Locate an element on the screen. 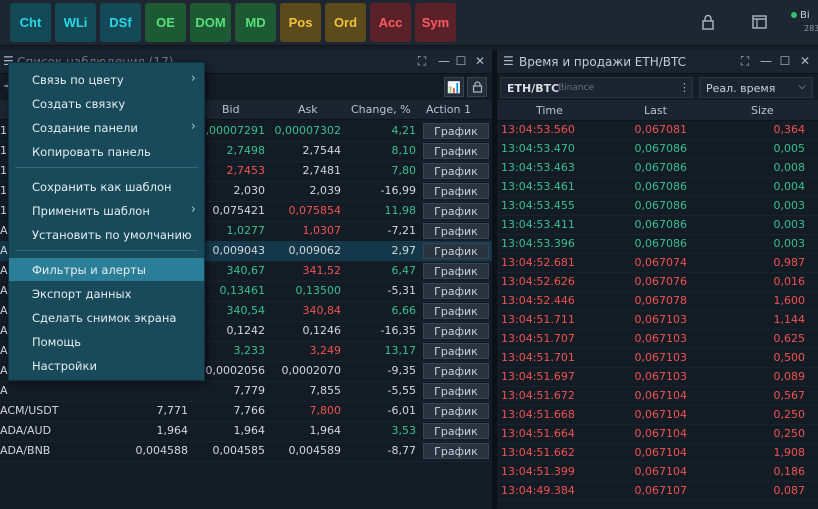 Image resolution: width=818 pixels, height=509 pixels. trade-size: 0,003 is located at coordinates (789, 224).